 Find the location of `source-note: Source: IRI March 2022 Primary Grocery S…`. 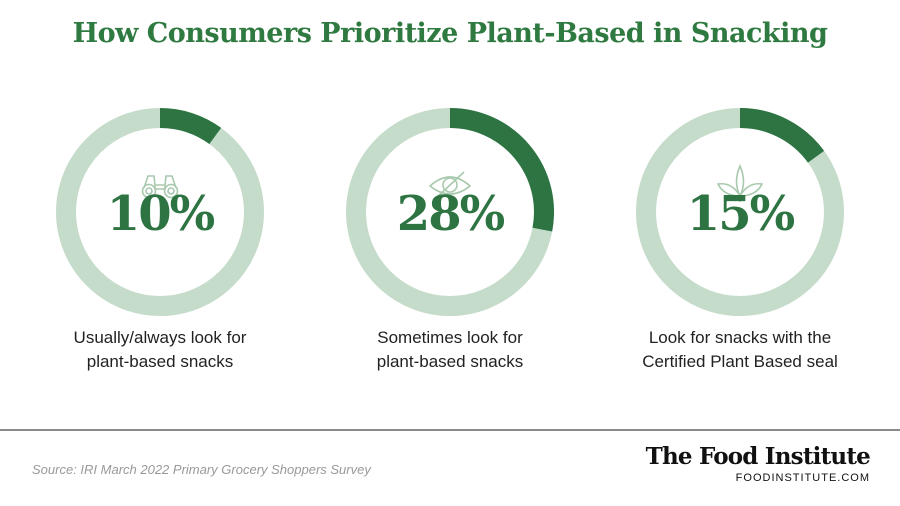

source-note: Source: IRI March 2022 Primary Grocery S… is located at coordinates (201, 469).